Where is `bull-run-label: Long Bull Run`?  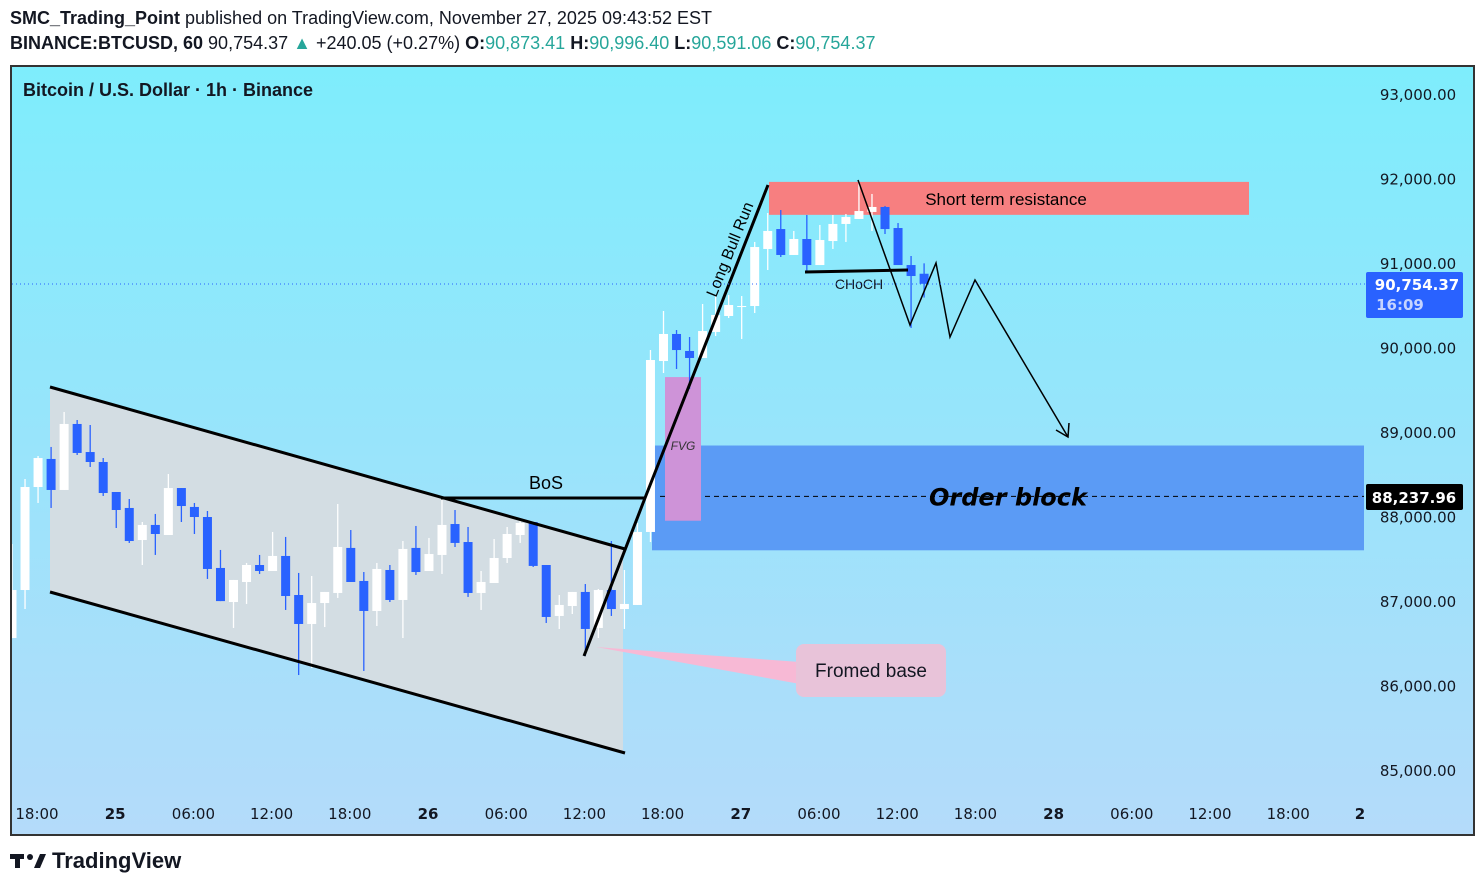 bull-run-label: Long Bull Run is located at coordinates (730, 250).